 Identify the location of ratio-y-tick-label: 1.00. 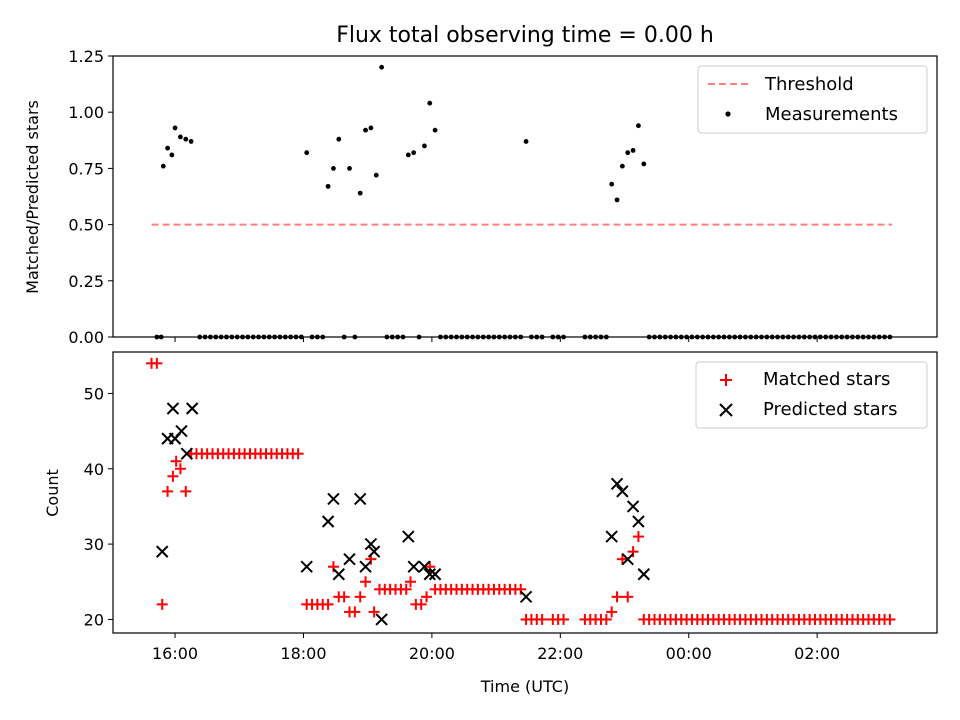
(86, 112).